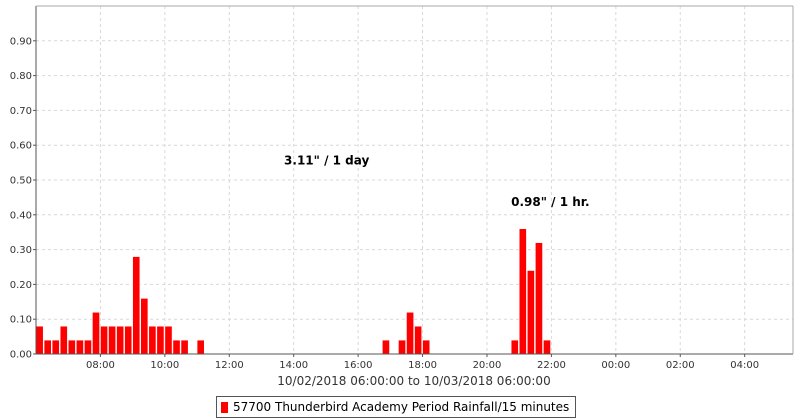  Describe the element at coordinates (21, 111) in the screenshot. I see `y-tick-label: 0.70` at that location.